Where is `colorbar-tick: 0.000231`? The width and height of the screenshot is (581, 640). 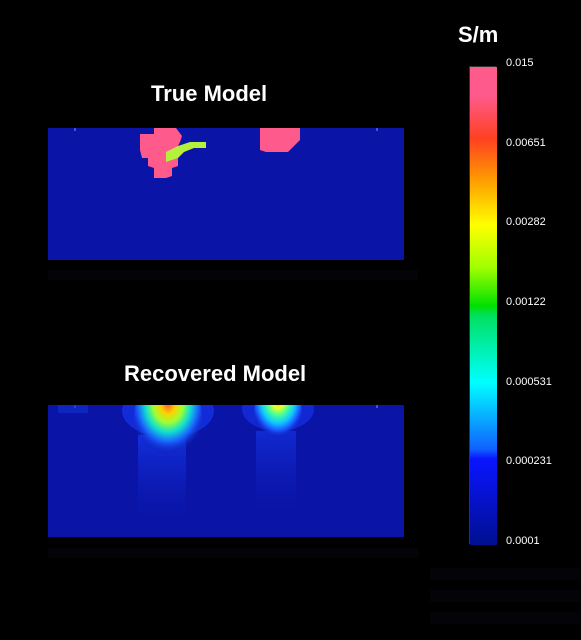 colorbar-tick: 0.000231 is located at coordinates (529, 461).